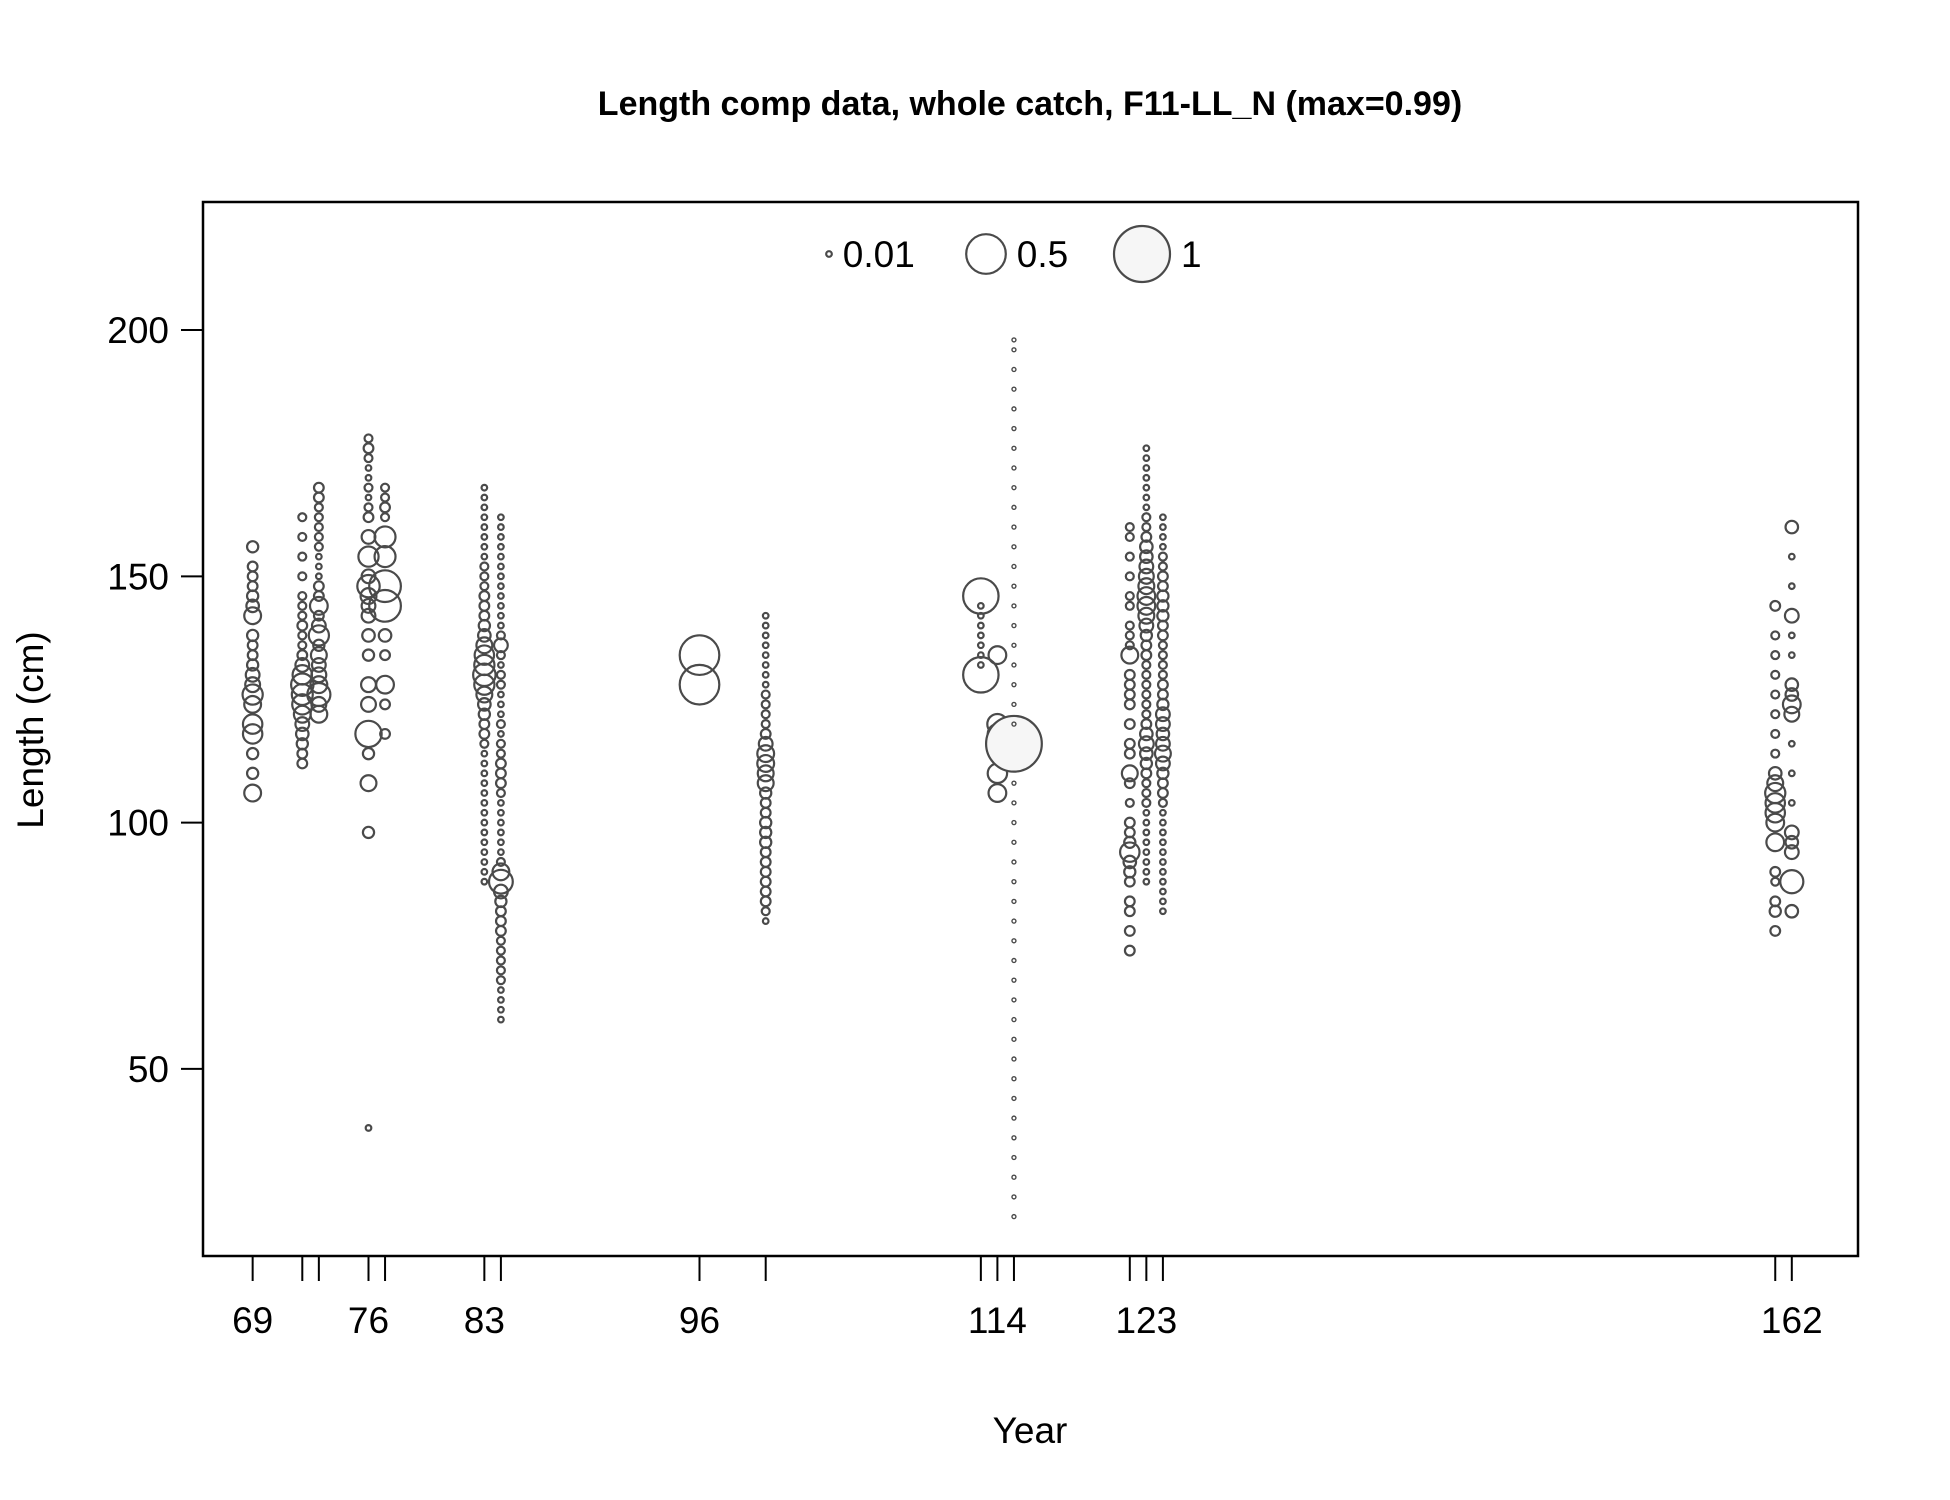 Image resolution: width=1950 pixels, height=1500 pixels. Describe the element at coordinates (1792, 1320) in the screenshot. I see `x-tick-label: 162` at that location.